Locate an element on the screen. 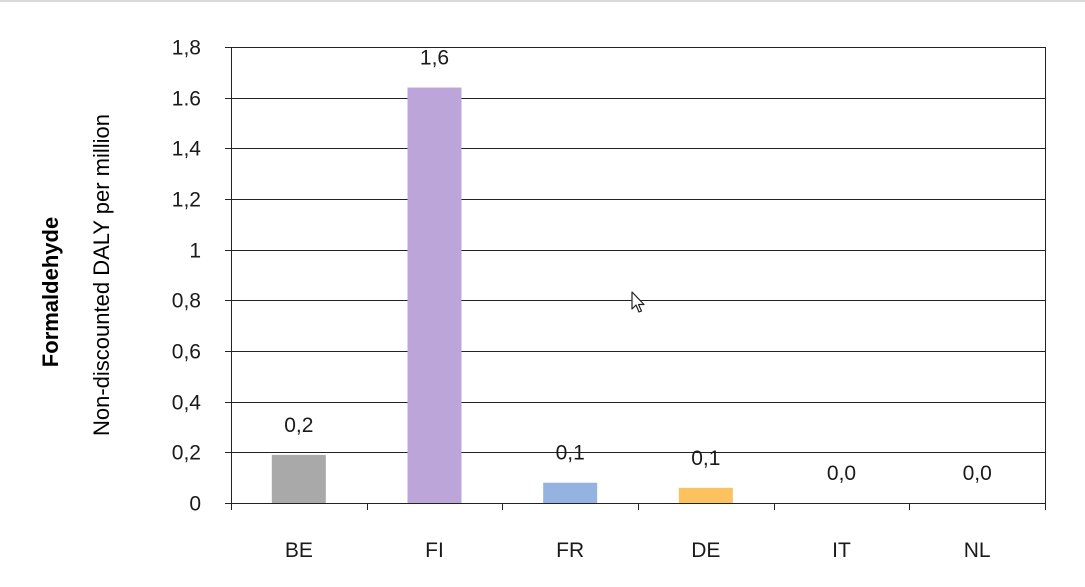 Image resolution: width=1085 pixels, height=587 pixels. data-label-nl: 0,0 is located at coordinates (977, 473).